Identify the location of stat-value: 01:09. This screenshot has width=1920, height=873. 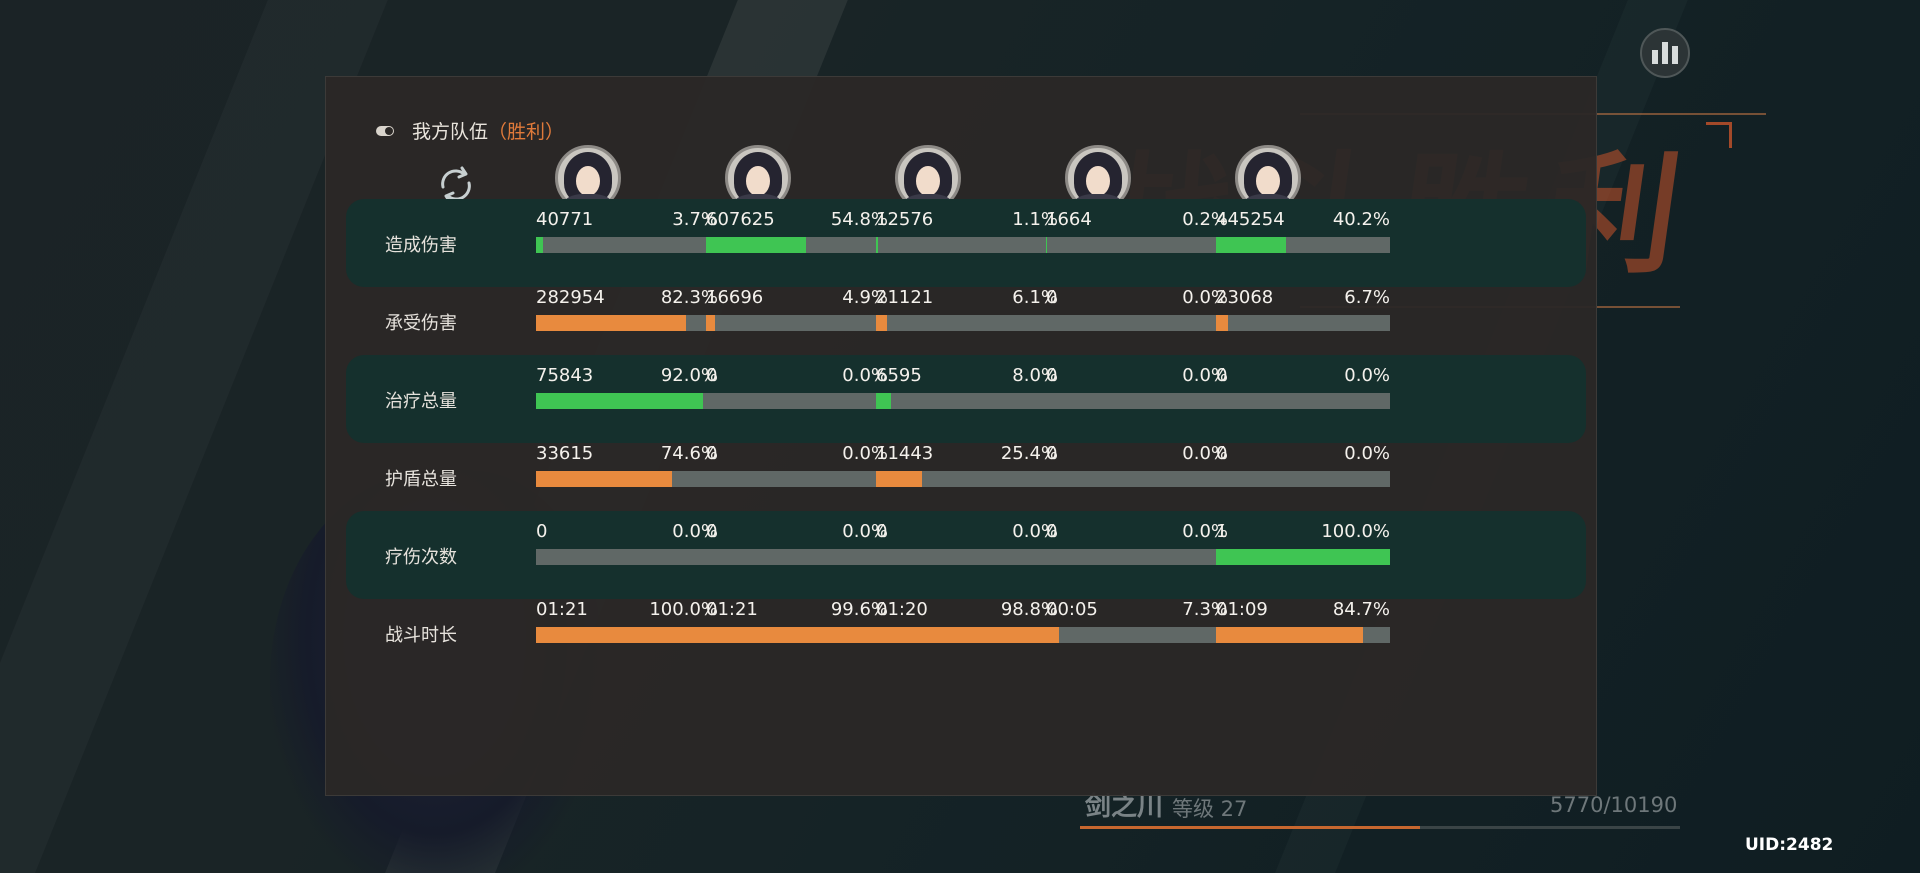
(1242, 609).